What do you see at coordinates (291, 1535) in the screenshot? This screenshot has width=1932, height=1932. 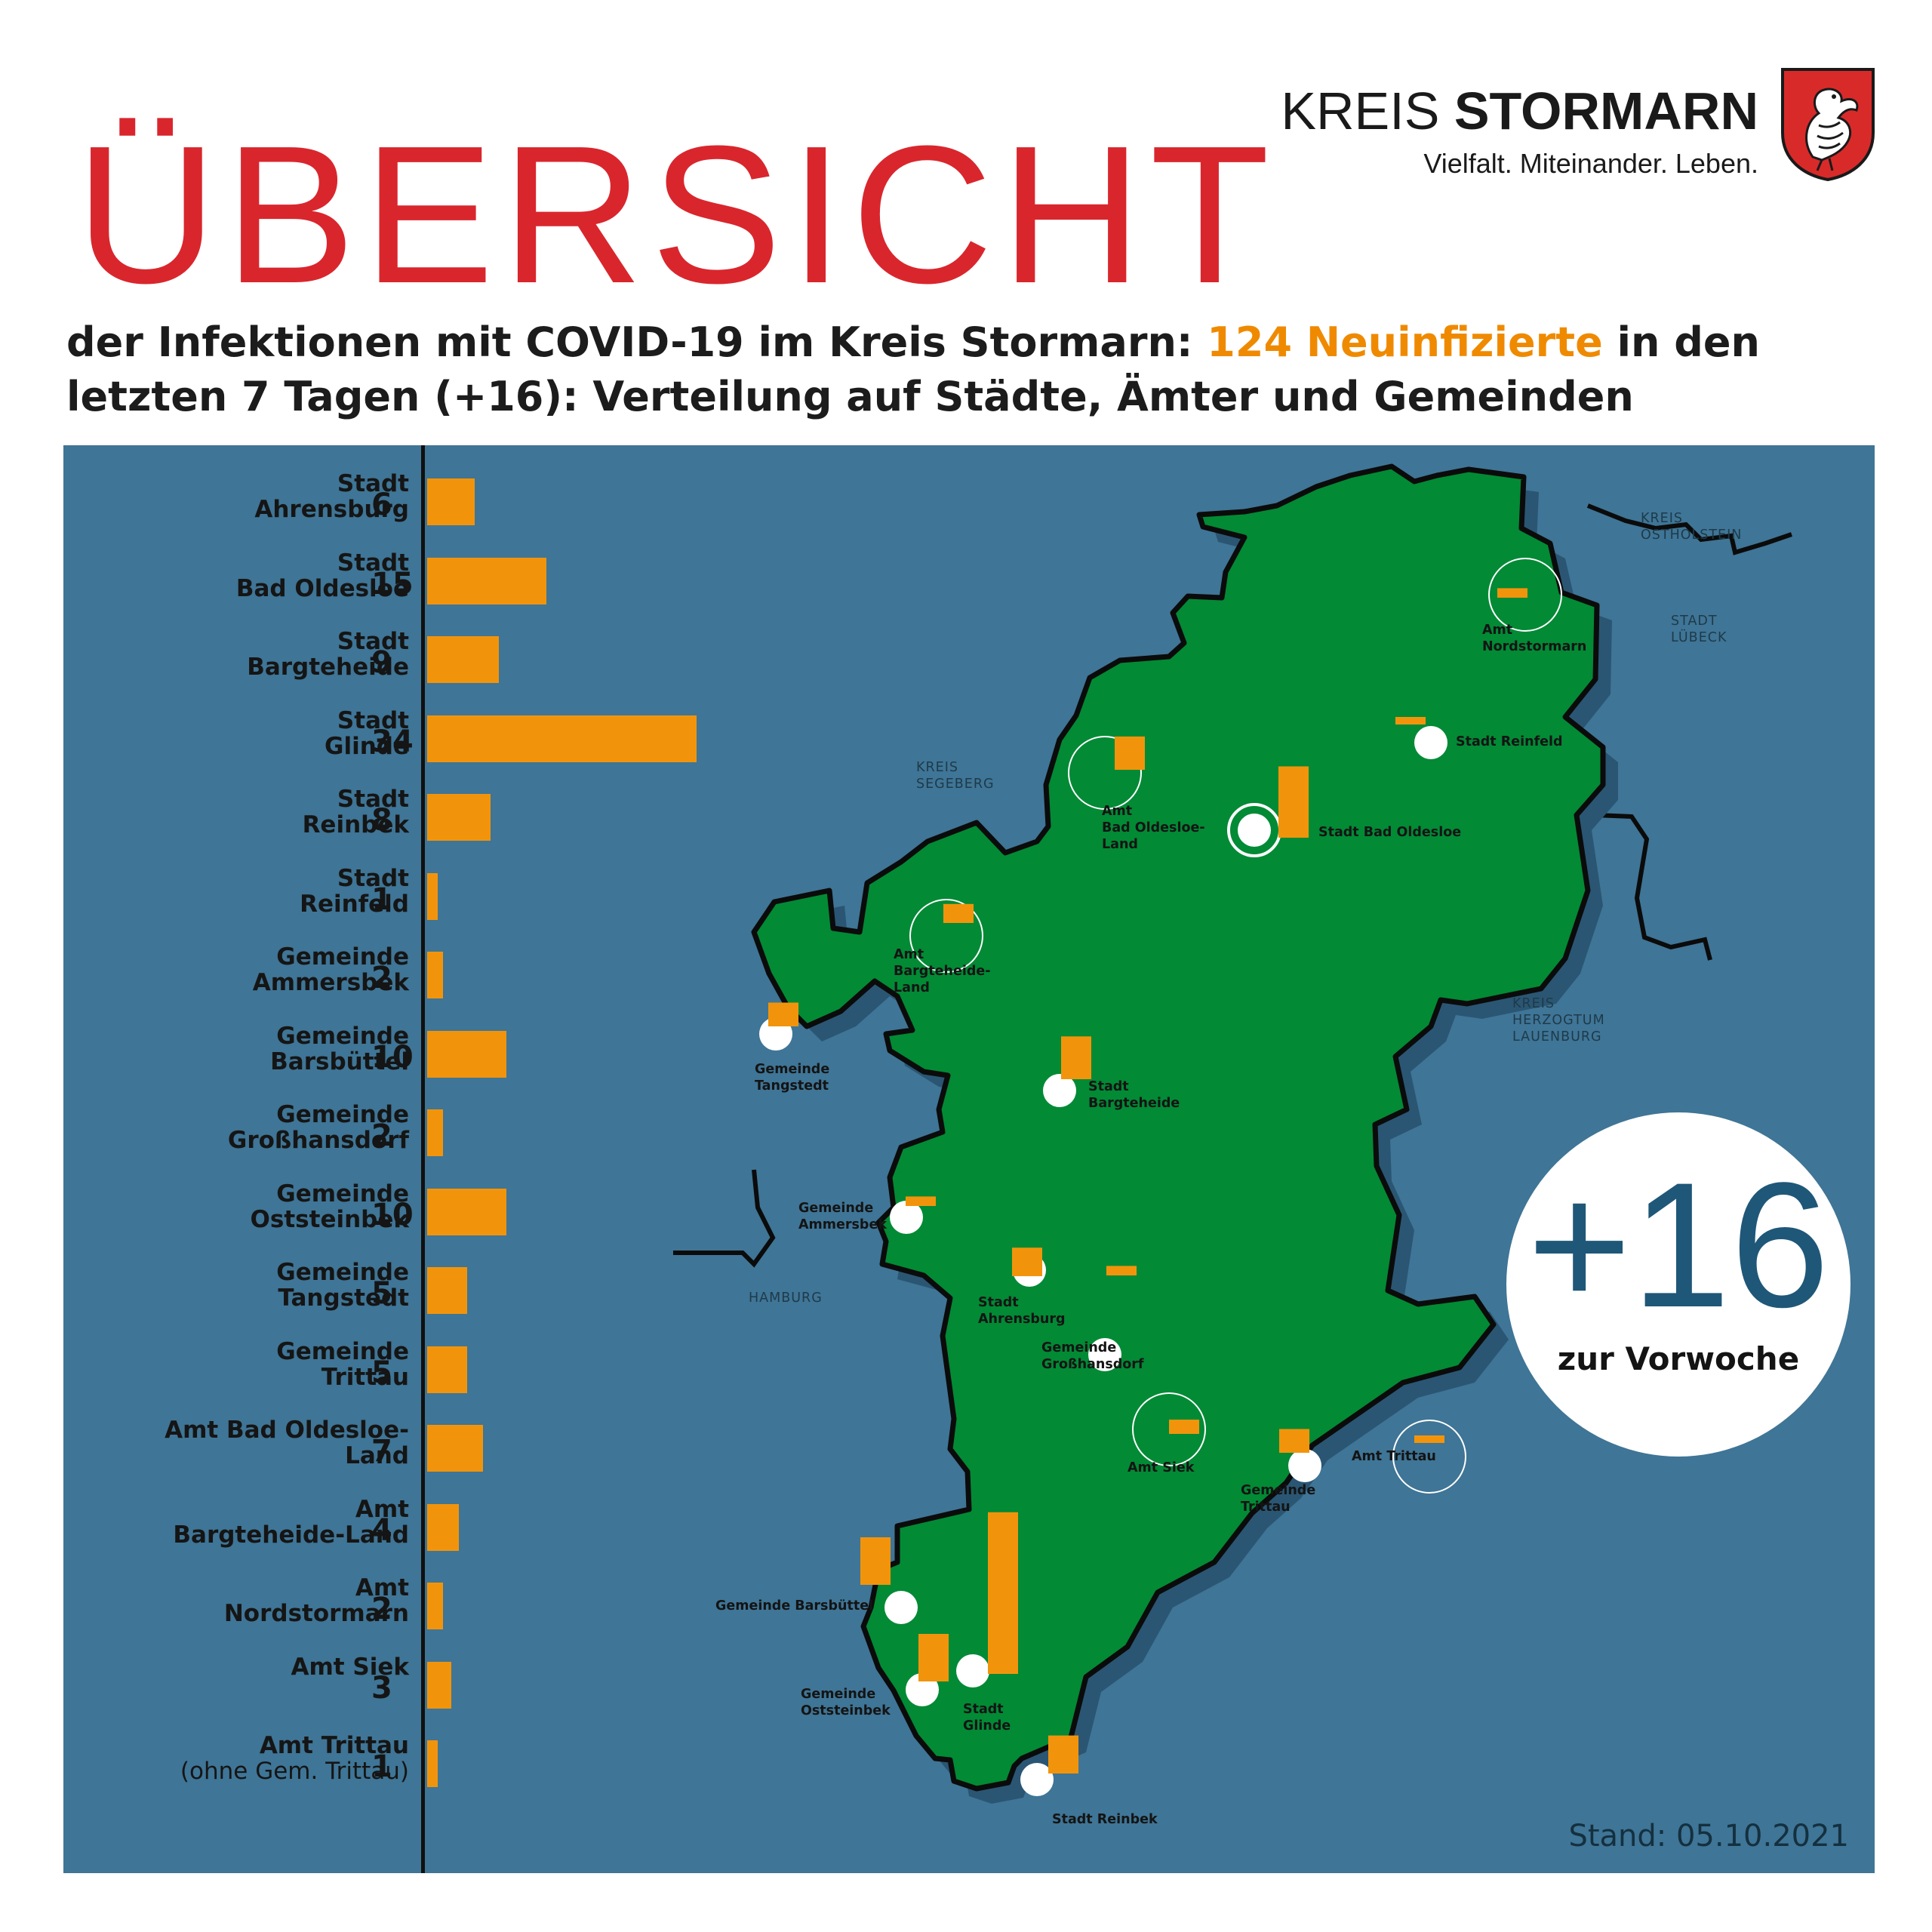 I see `bar-label-line2: Bargteheide-Land` at bounding box center [291, 1535].